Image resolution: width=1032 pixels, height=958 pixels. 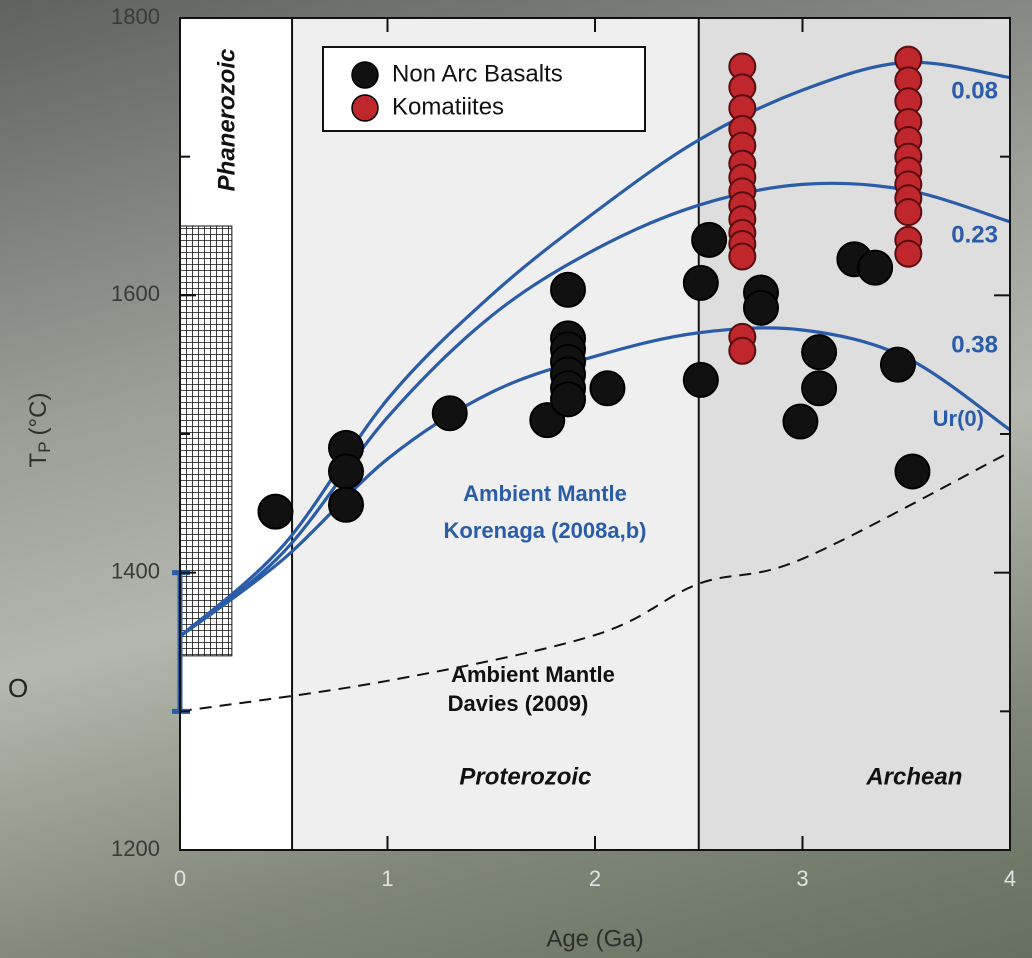 What do you see at coordinates (1010, 878) in the screenshot?
I see `x-tick-label: 4` at bounding box center [1010, 878].